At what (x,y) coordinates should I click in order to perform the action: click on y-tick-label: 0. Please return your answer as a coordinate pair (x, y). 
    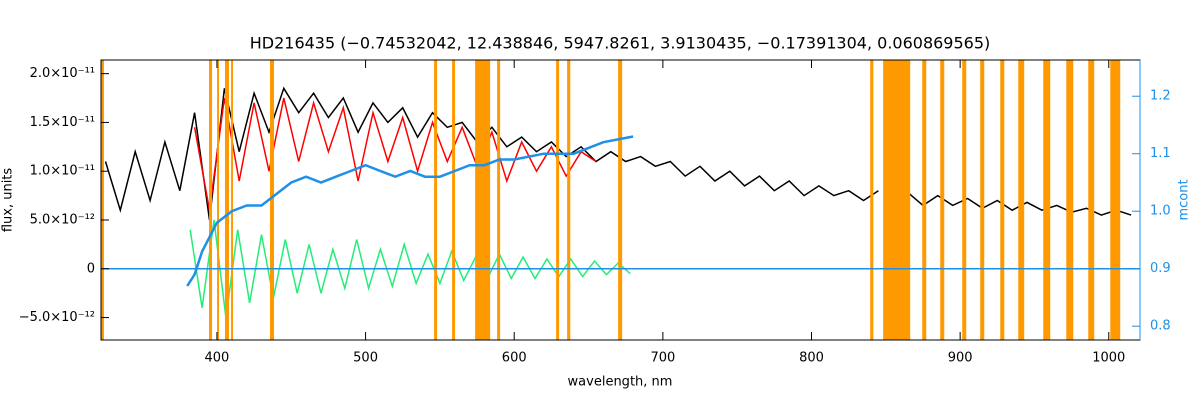
    Looking at the image, I should click on (91, 268).